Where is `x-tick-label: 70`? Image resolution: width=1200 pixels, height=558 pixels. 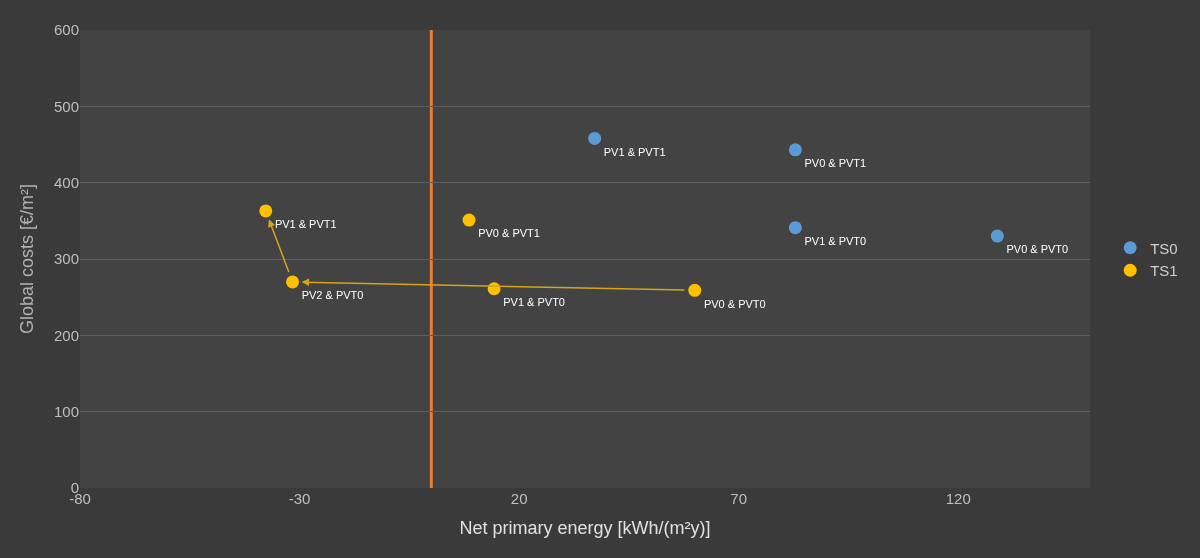 x-tick-label: 70 is located at coordinates (739, 498).